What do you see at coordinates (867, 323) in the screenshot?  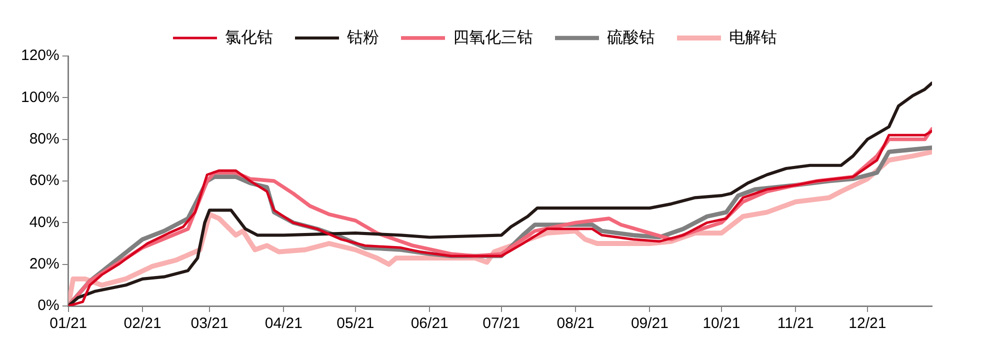 I see `x-tick-label: 12/21` at bounding box center [867, 323].